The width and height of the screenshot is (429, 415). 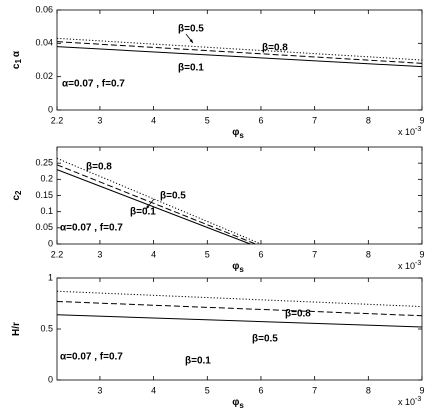 I want to click on y-tick-label: 0.05, so click(x=44, y=227).